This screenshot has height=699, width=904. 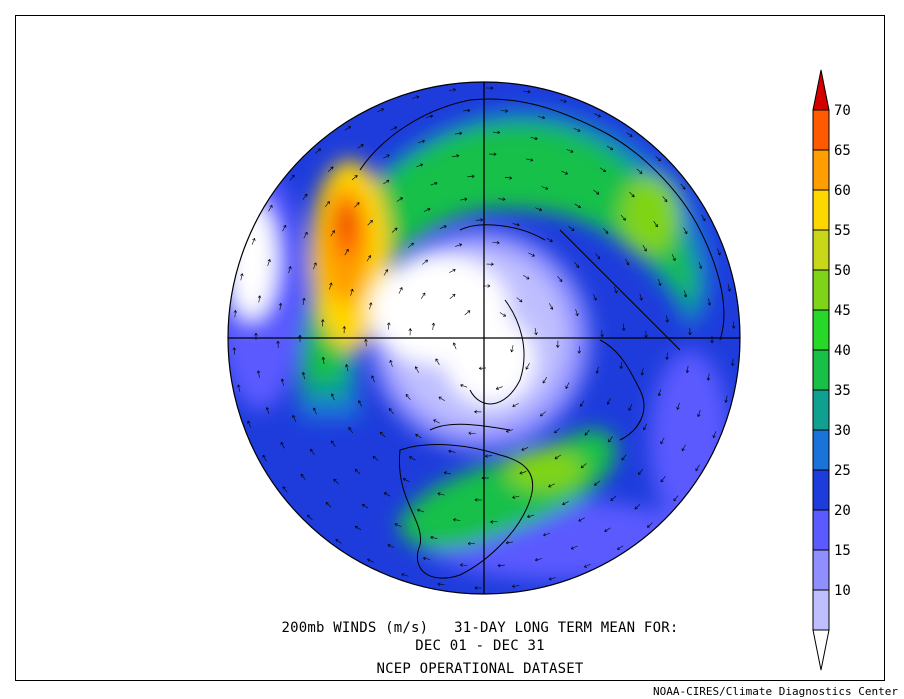 What do you see at coordinates (821, 90) in the screenshot?
I see `colorbar-above-triangle` at bounding box center [821, 90].